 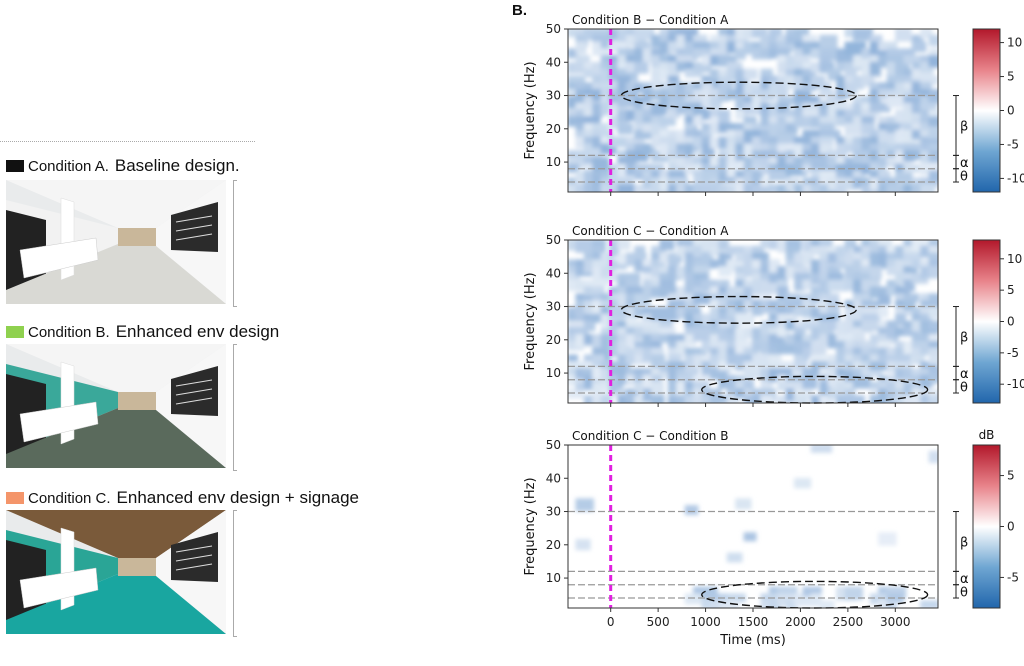 What do you see at coordinates (116, 438) in the screenshot?
I see `corridor-floor` at bounding box center [116, 438].